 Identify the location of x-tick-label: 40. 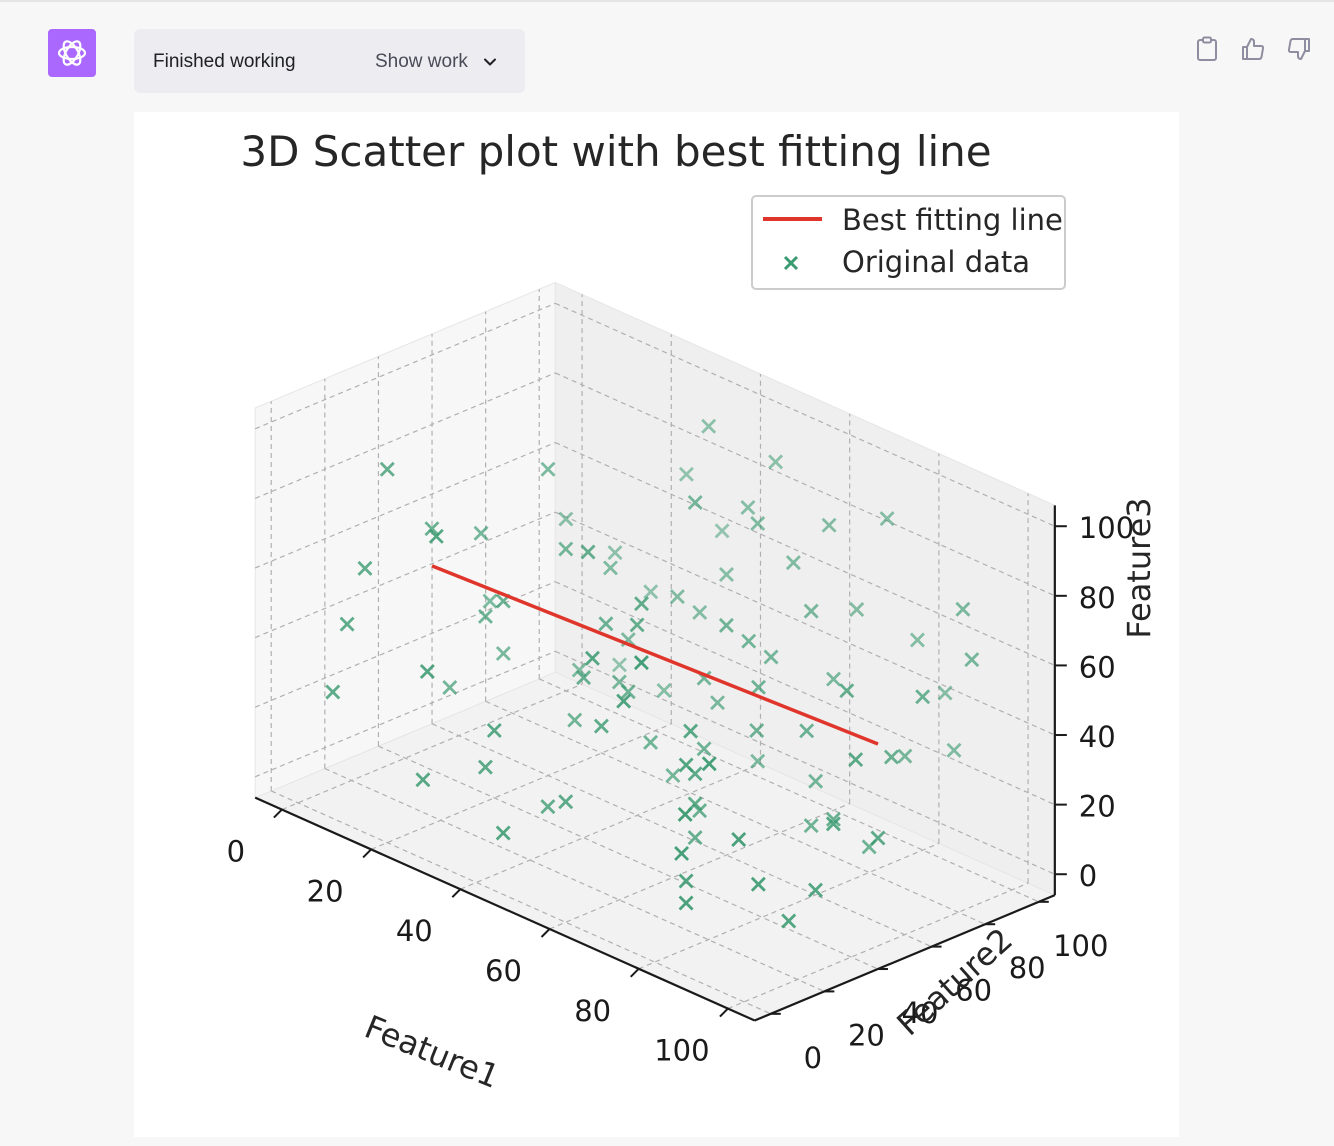
(414, 931).